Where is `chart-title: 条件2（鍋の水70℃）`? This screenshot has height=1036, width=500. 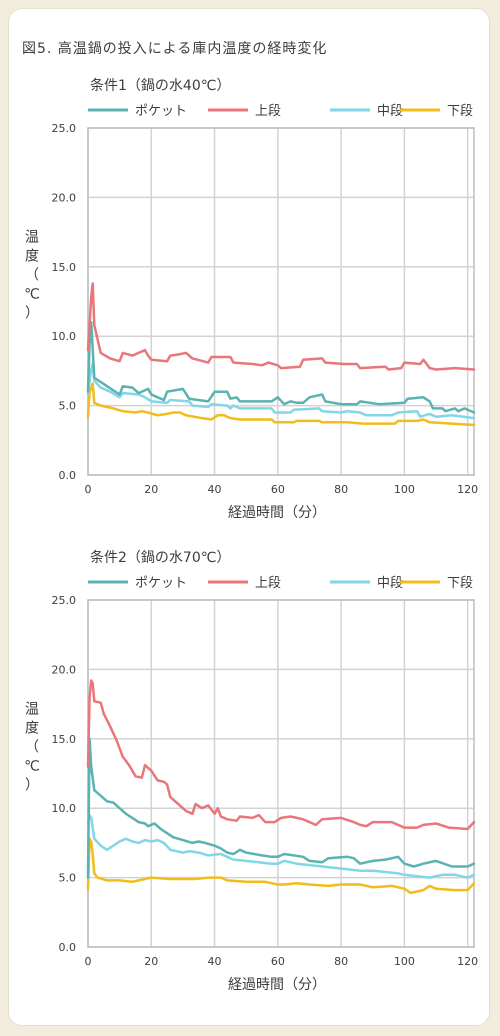
chart-title: 条件2（鍋の水70℃） is located at coordinates (160, 557).